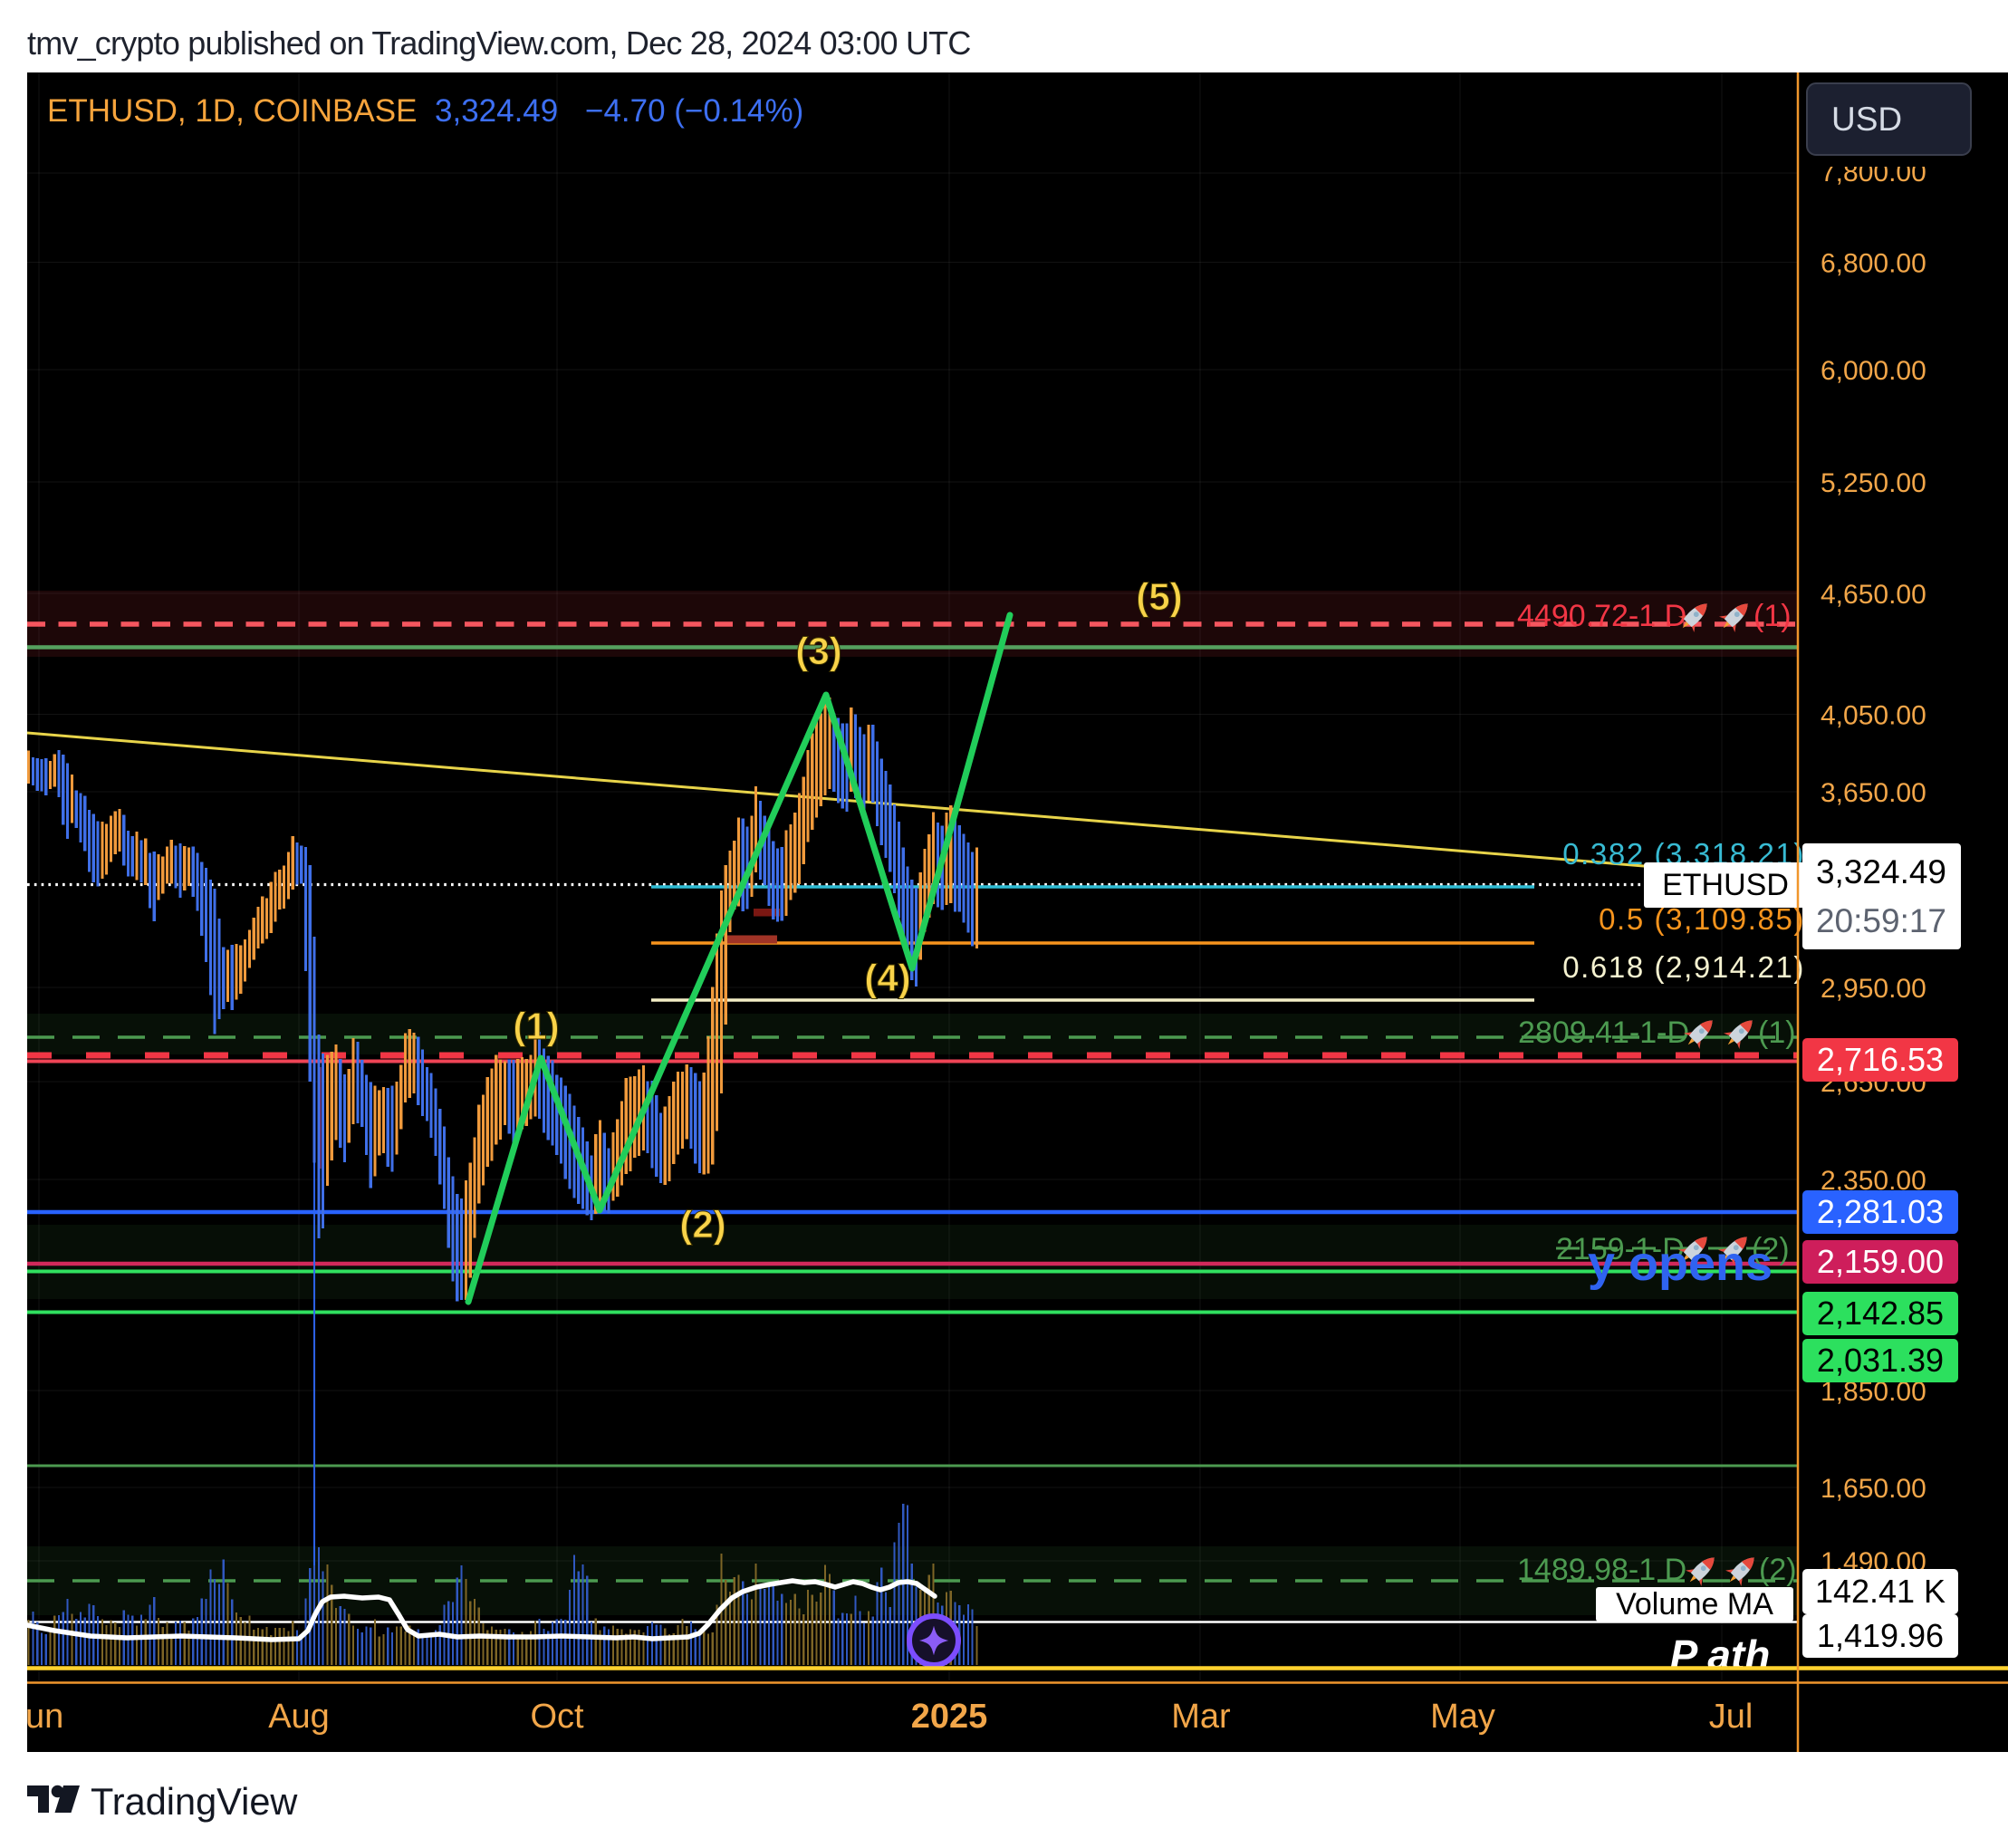 This screenshot has height=1848, width=2008. Describe the element at coordinates (1881, 1360) in the screenshot. I see `svg-text: 2,031.39` at that location.